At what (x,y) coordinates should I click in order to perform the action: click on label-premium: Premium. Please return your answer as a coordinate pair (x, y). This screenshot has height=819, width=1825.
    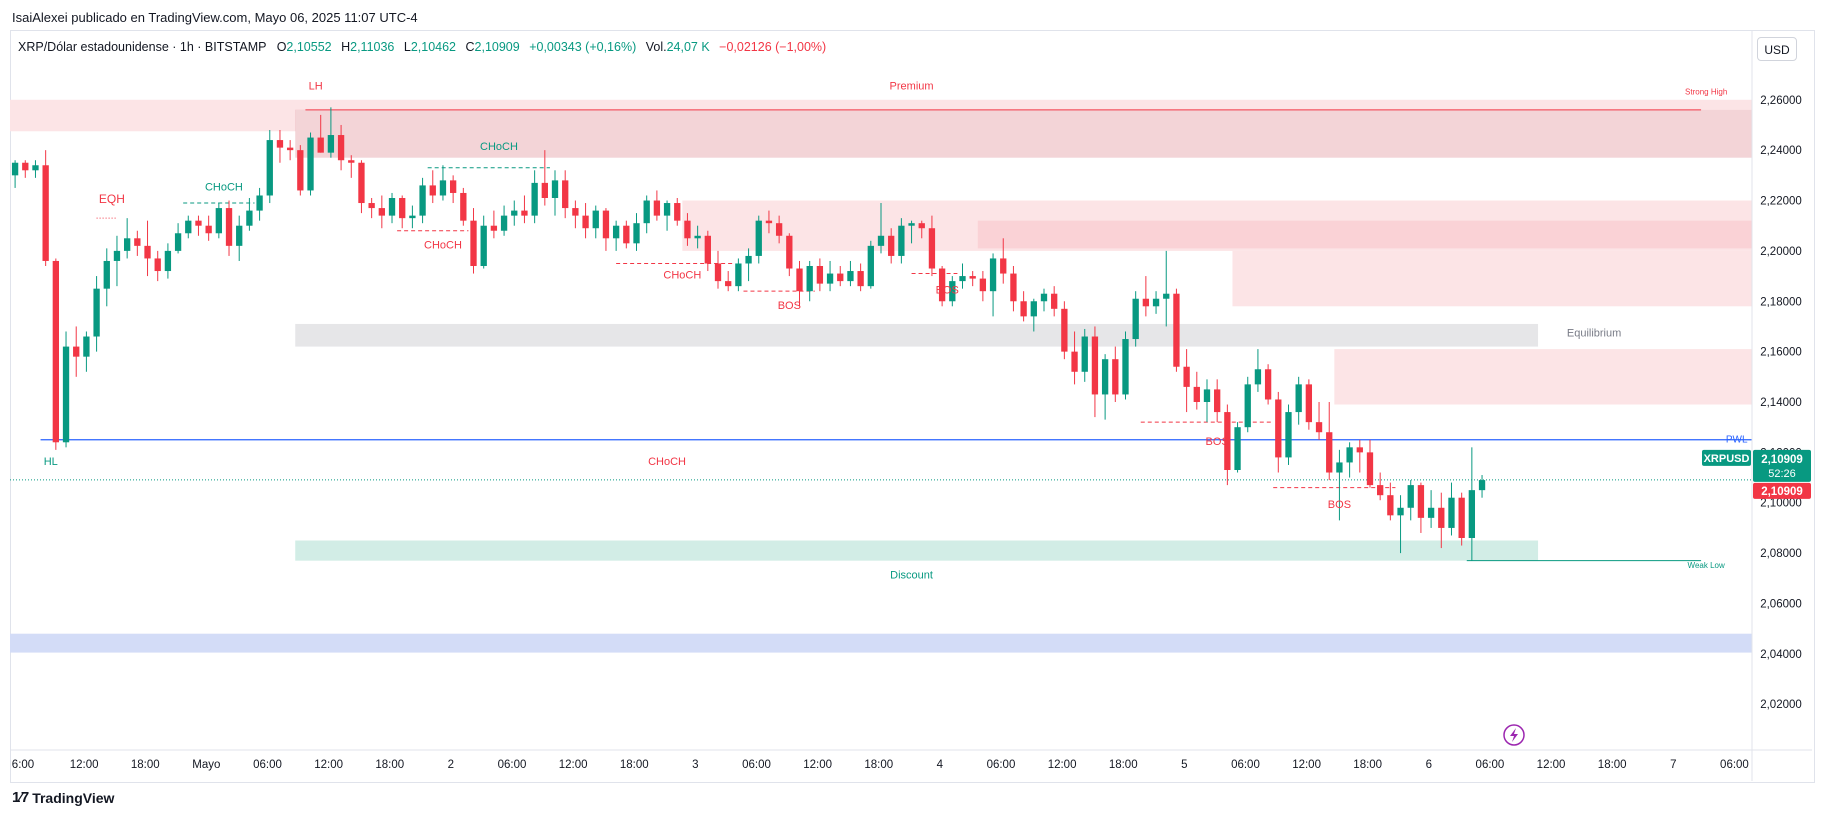
    Looking at the image, I should click on (912, 87).